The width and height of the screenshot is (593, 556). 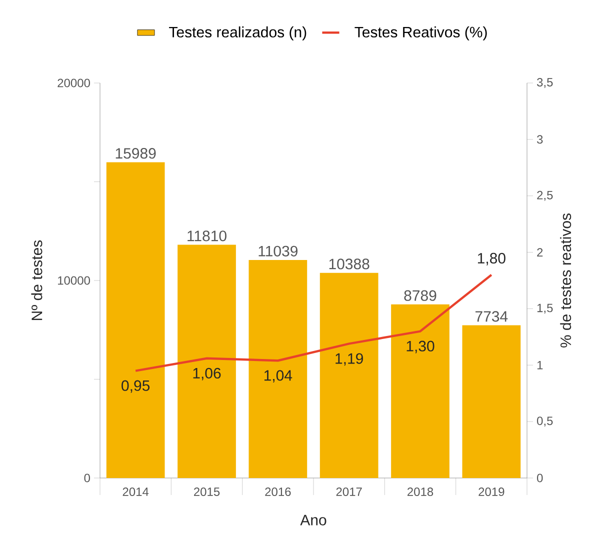 What do you see at coordinates (36, 280) in the screenshot?
I see `y-axis-title: Nº de testes` at bounding box center [36, 280].